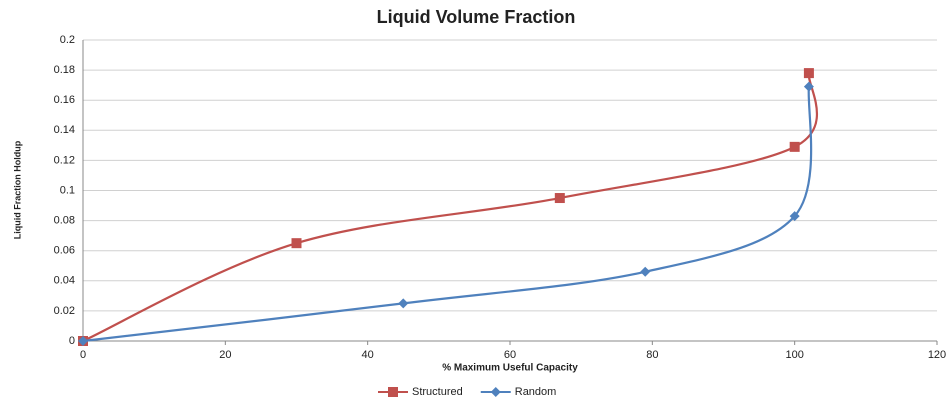 This screenshot has width=952, height=401. I want to click on x-tick-label: 0, so click(83, 355).